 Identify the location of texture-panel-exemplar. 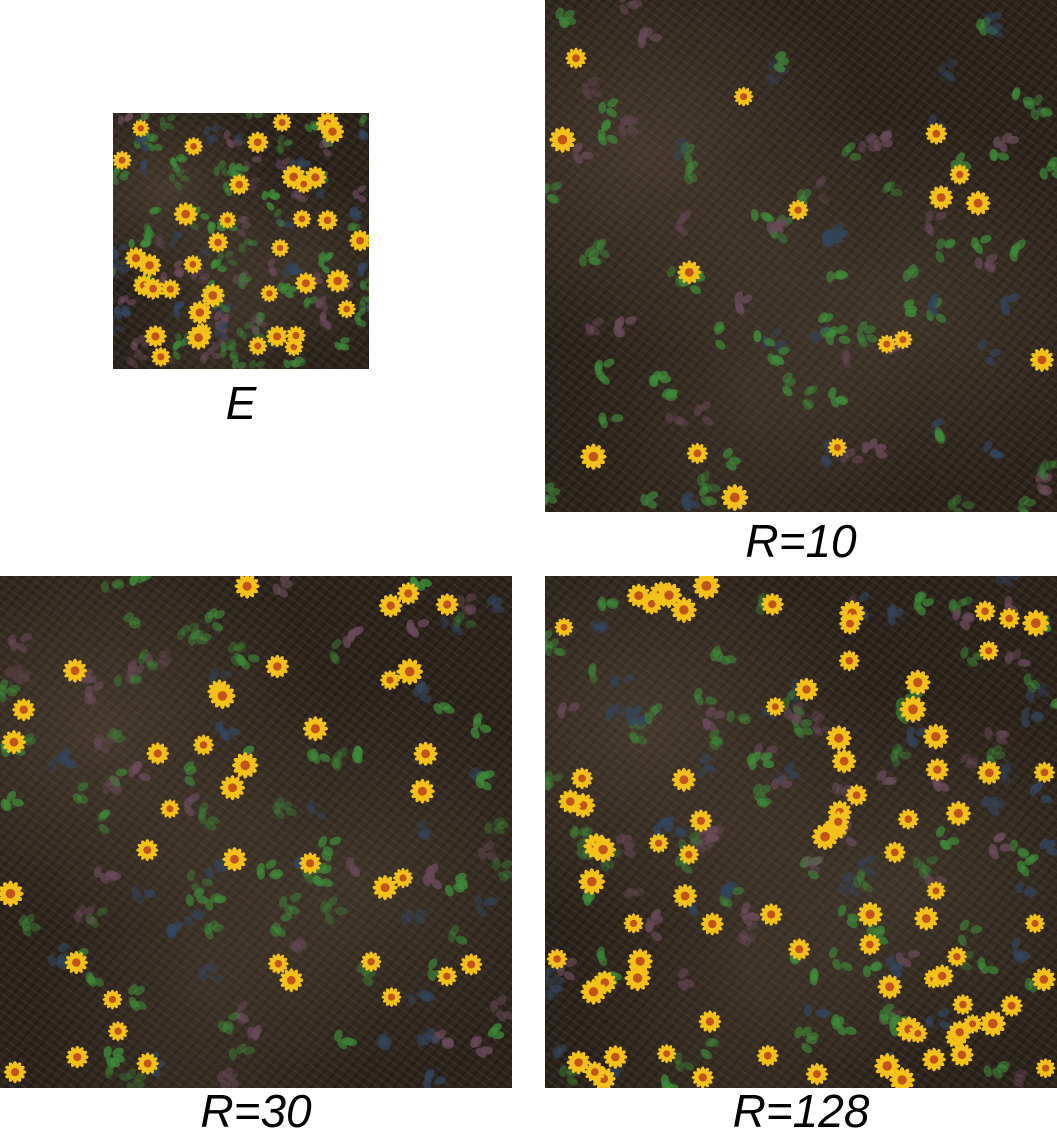
(241, 241).